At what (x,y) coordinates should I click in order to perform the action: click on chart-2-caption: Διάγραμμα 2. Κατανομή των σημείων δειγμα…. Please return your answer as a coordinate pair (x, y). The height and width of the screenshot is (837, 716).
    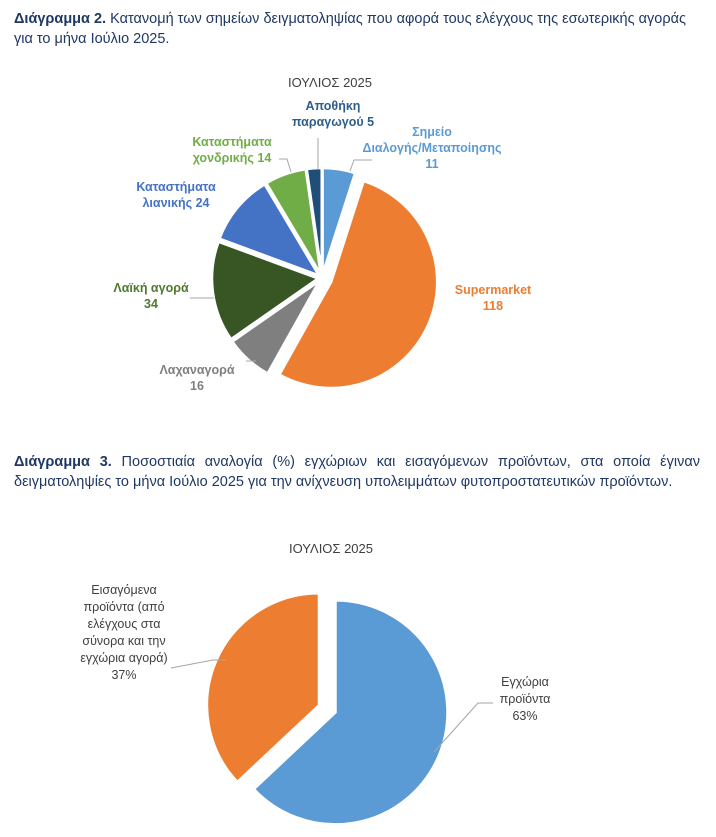
    Looking at the image, I should click on (359, 29).